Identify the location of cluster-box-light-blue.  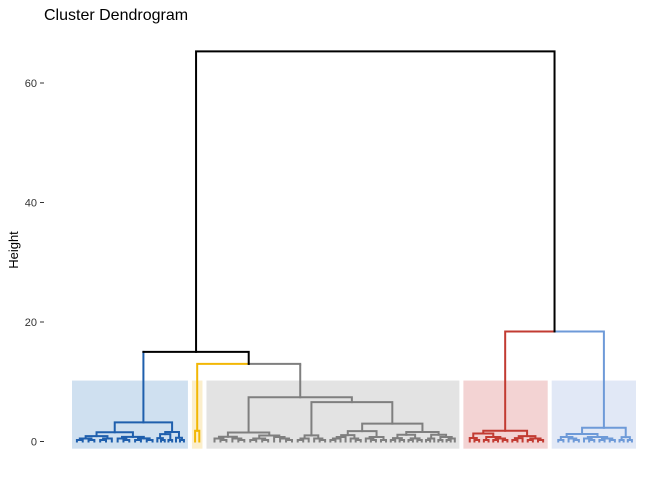
(593, 414).